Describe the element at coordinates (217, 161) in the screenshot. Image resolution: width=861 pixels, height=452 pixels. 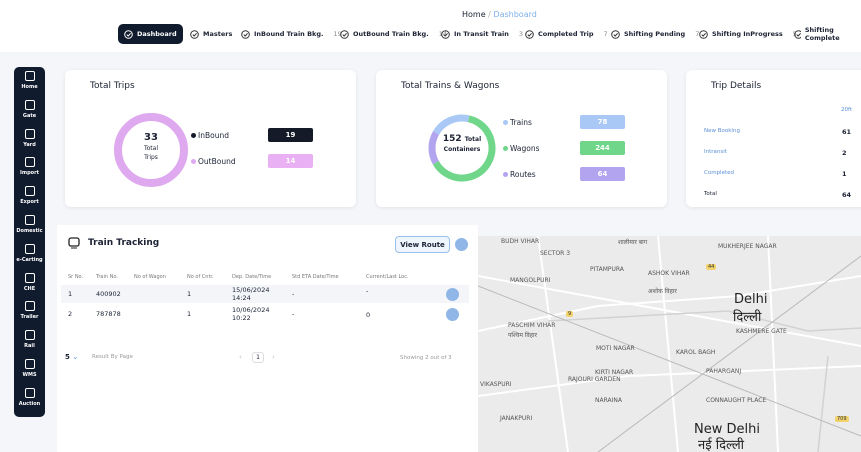
I see `legend-name: OutBound` at that location.